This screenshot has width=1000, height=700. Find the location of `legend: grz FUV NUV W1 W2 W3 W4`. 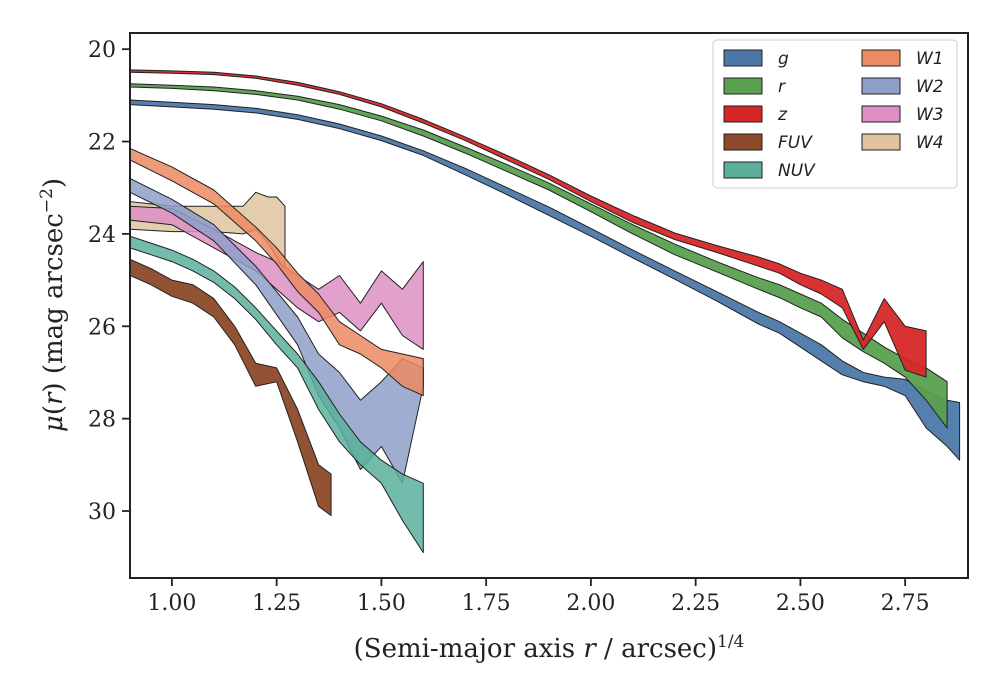

legend: grz FUV NUV W1 W2 W3 W4 is located at coordinates (835, 114).